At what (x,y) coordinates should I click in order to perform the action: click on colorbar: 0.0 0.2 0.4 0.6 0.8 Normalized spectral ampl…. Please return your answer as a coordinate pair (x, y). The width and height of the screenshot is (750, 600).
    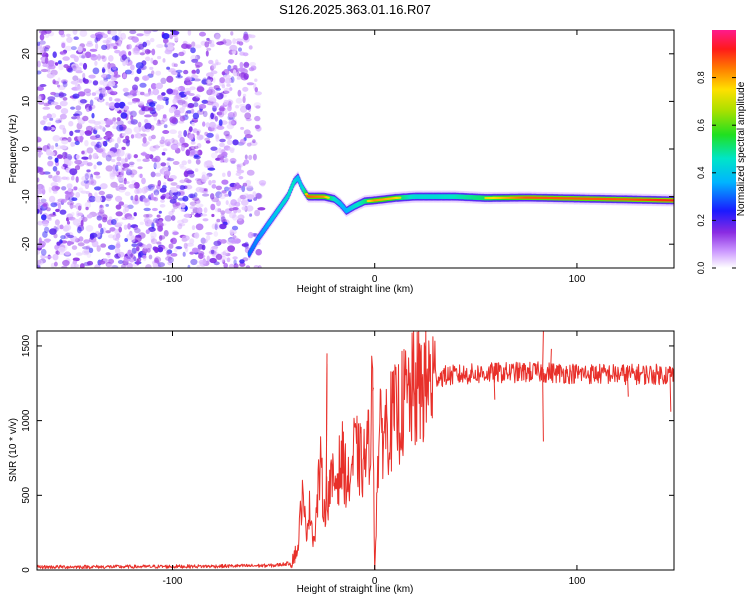
    Looking at the image, I should click on (721, 152).